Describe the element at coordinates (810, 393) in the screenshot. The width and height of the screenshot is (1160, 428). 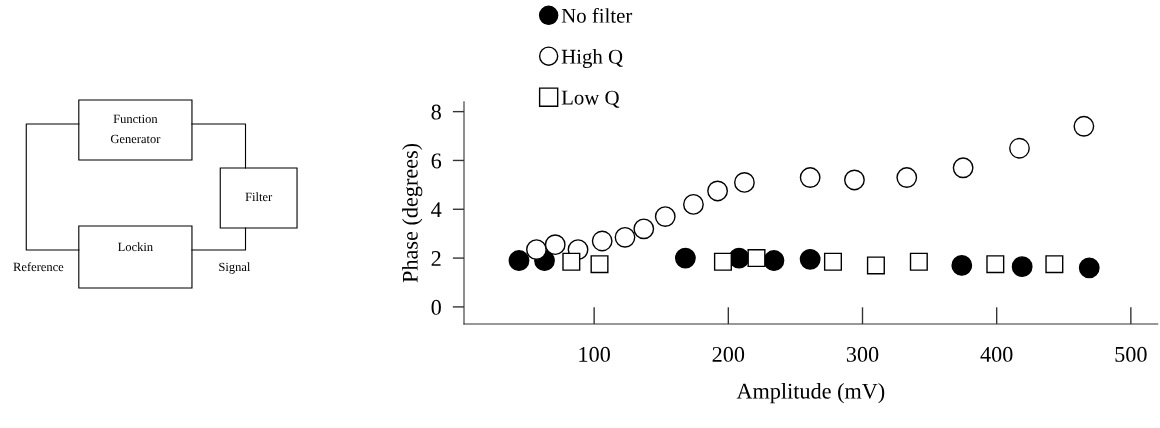
I see `x-axis-title: Amplitude (mV)` at that location.